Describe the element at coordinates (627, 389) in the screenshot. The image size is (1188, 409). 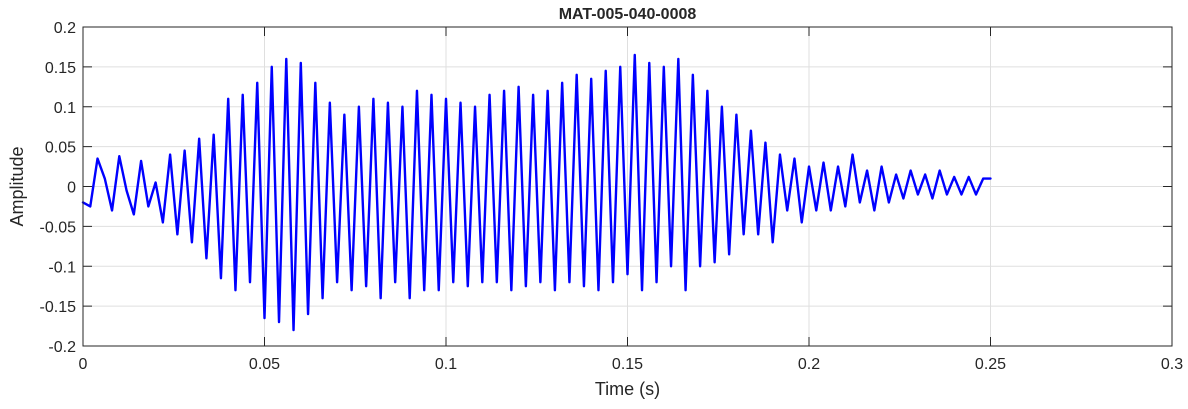
I see `x-axis-label: Time (s)` at that location.